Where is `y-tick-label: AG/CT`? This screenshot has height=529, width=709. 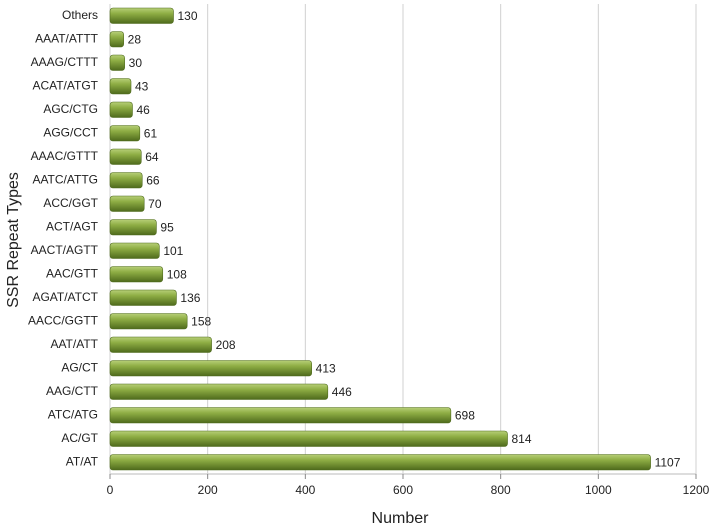
y-tick-label: AG/CT is located at coordinates (79, 367).